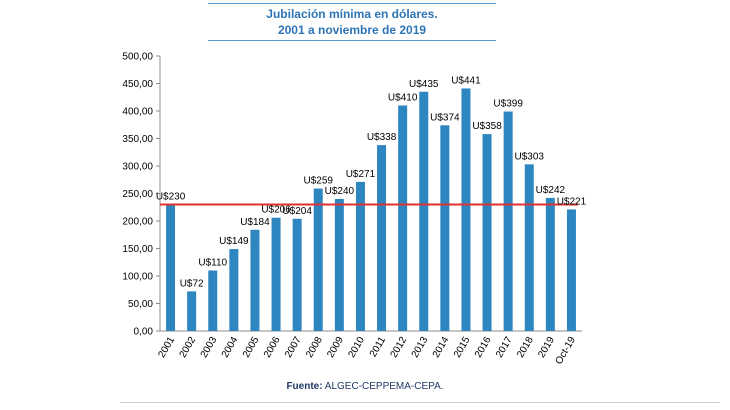 The width and height of the screenshot is (730, 410). Describe the element at coordinates (566, 351) in the screenshot. I see `x-tick-label: Oct-19` at that location.